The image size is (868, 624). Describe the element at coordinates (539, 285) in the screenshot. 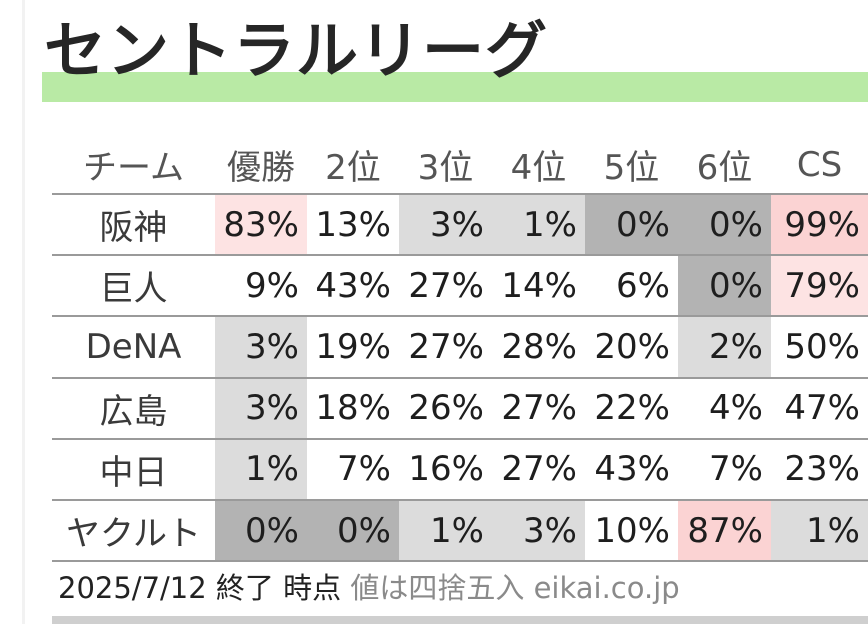

I see `probability-cell: 14%` at that location.